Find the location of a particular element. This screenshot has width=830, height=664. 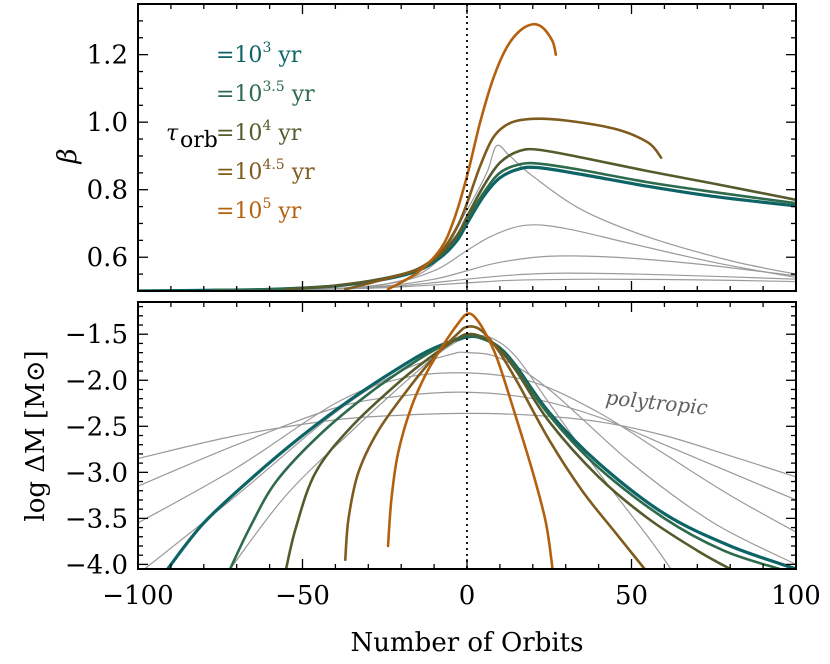

bottom-y-axis-title: log ΔM [M⊙] is located at coordinates (36, 435).